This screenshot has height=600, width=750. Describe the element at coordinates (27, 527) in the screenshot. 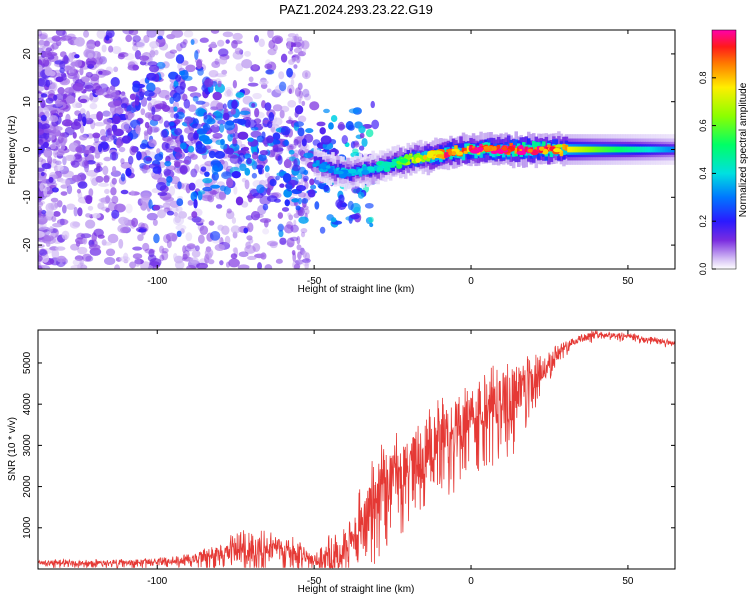

I see `y-tick-label: 1000` at that location.